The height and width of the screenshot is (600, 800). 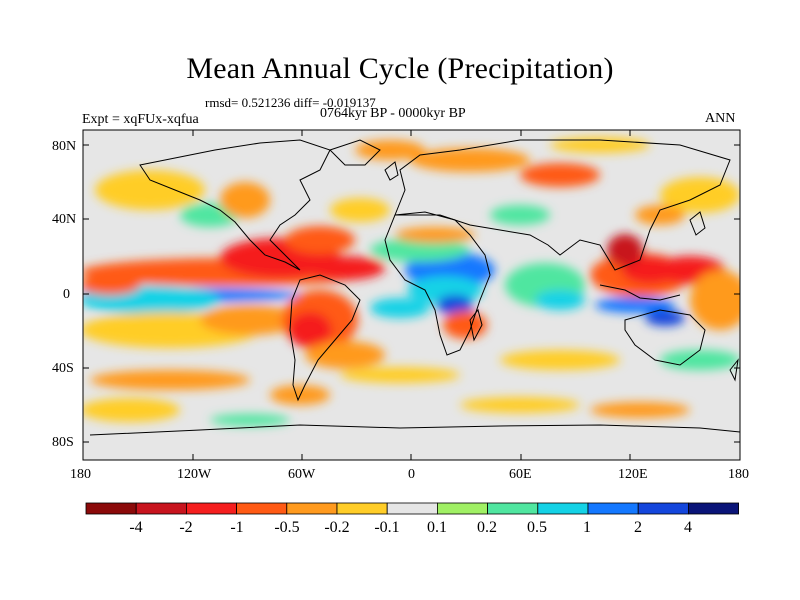 I want to click on colorbar-label: 0.2, so click(x=487, y=527).